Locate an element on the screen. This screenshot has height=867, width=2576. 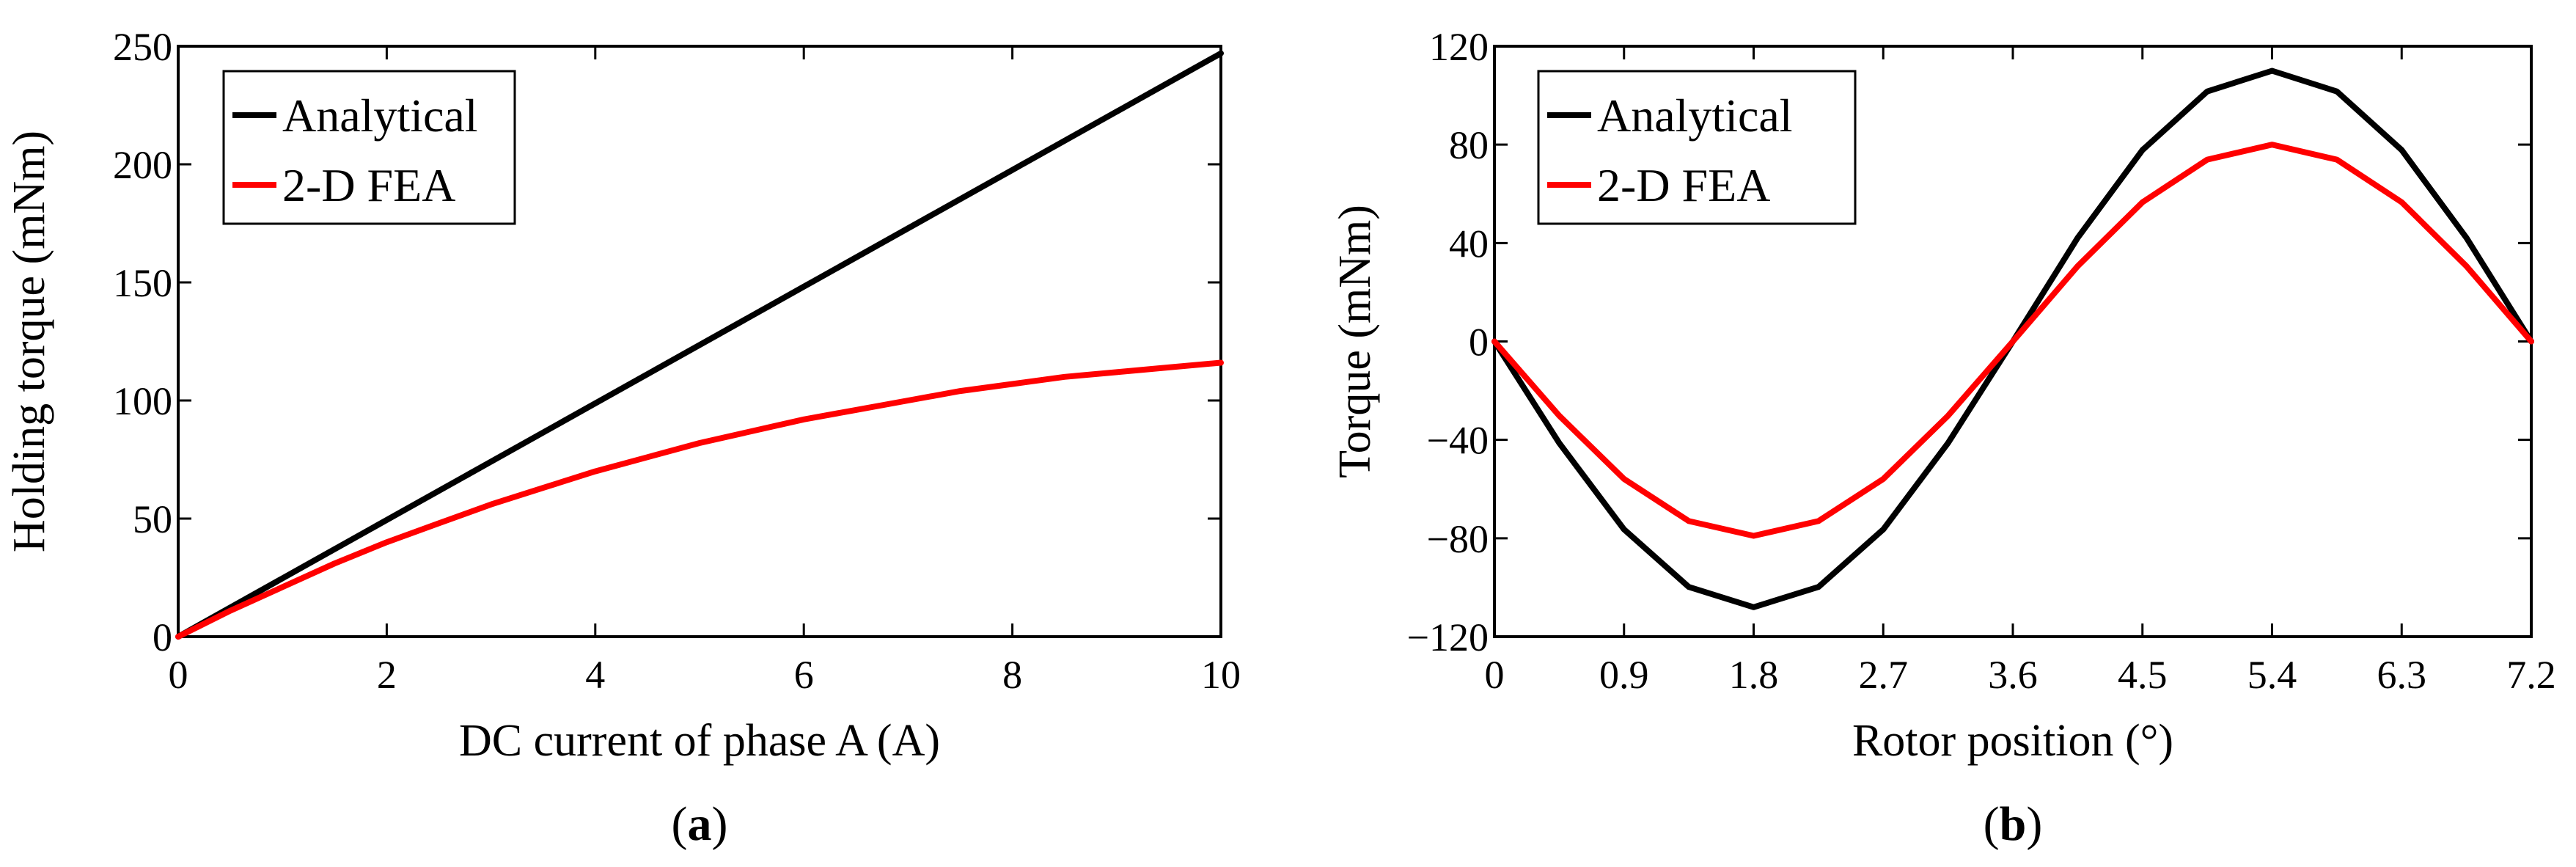
y-tick-label: 150 is located at coordinates (142, 283).